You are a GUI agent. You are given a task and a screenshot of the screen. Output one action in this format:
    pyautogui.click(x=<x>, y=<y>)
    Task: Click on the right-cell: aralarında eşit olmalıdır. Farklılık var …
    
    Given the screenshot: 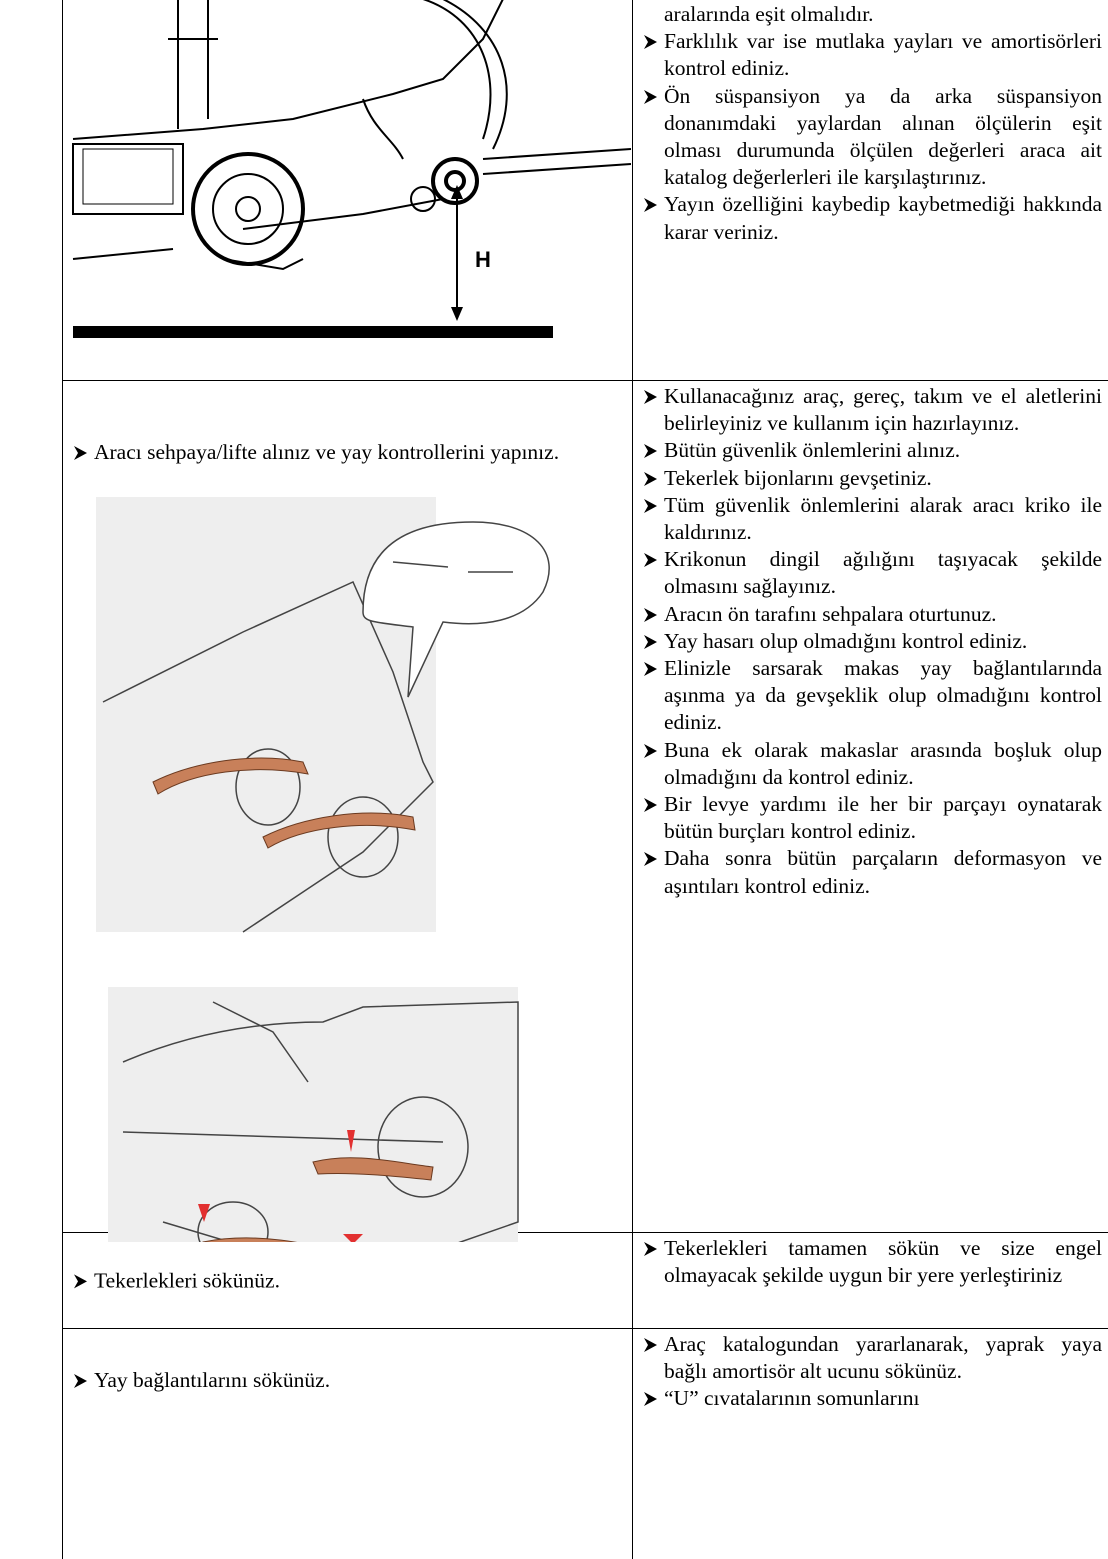 What is the action you would take?
    pyautogui.click(x=870, y=190)
    